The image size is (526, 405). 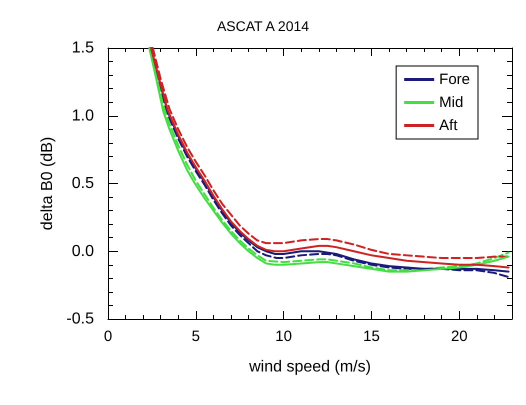 What do you see at coordinates (108, 336) in the screenshot?
I see `x-tick-label: 0` at bounding box center [108, 336].